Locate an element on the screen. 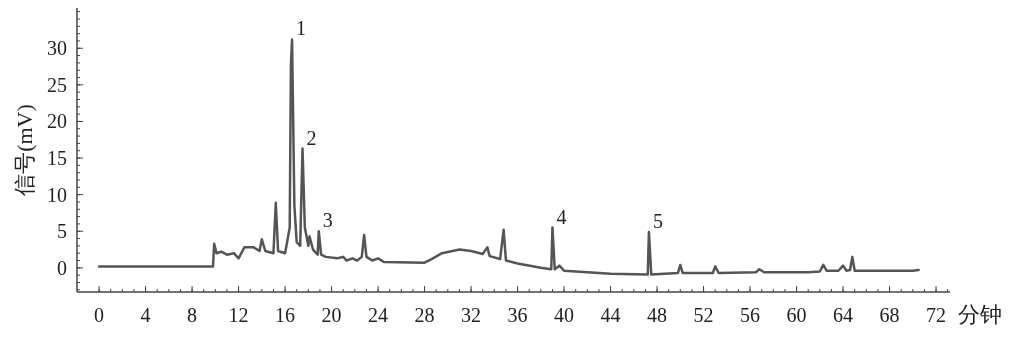 Image resolution: width=1021 pixels, height=337 pixels. x-tick-label: 28 is located at coordinates (424, 315).